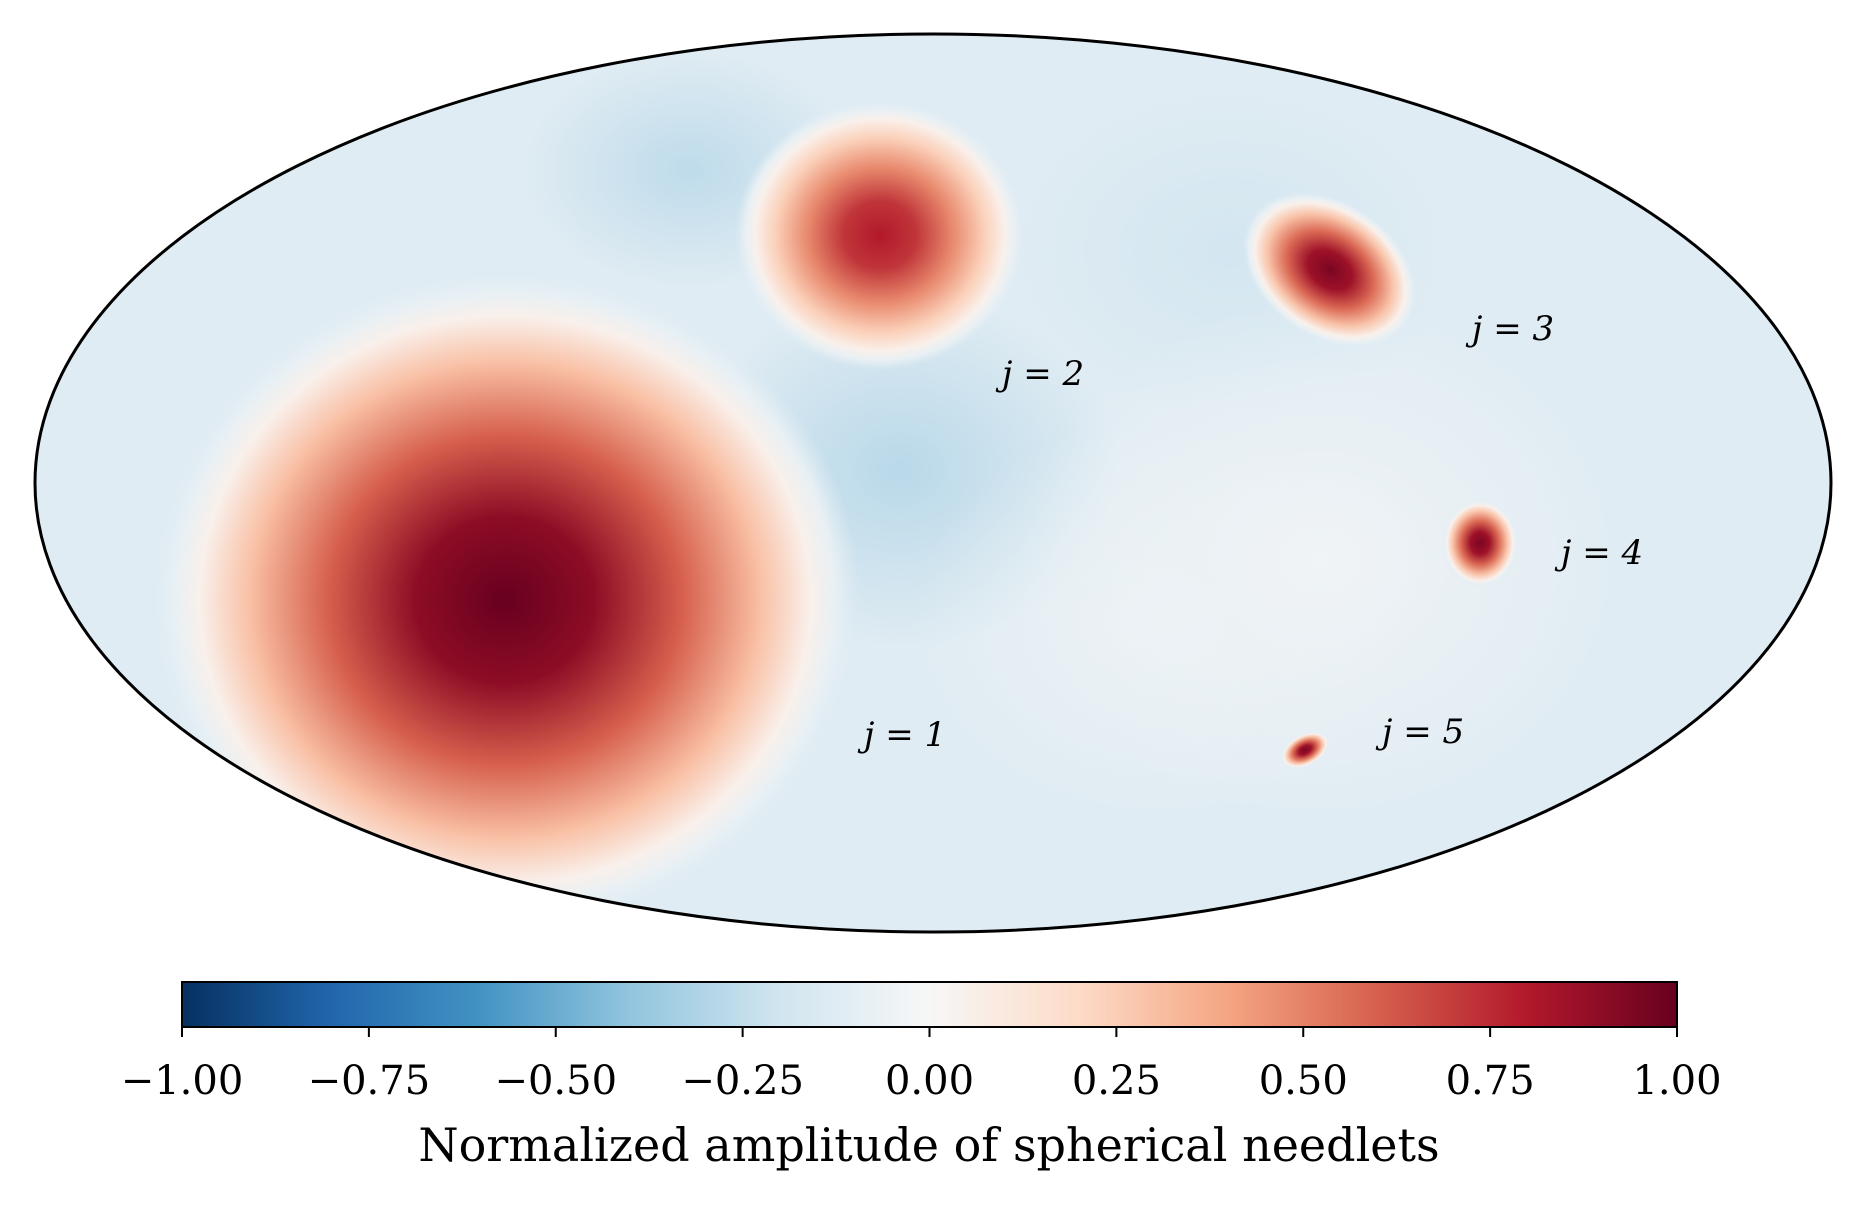 The height and width of the screenshot is (1205, 1863). Describe the element at coordinates (1330, 270) in the screenshot. I see `needlet-blob-j3` at that location.